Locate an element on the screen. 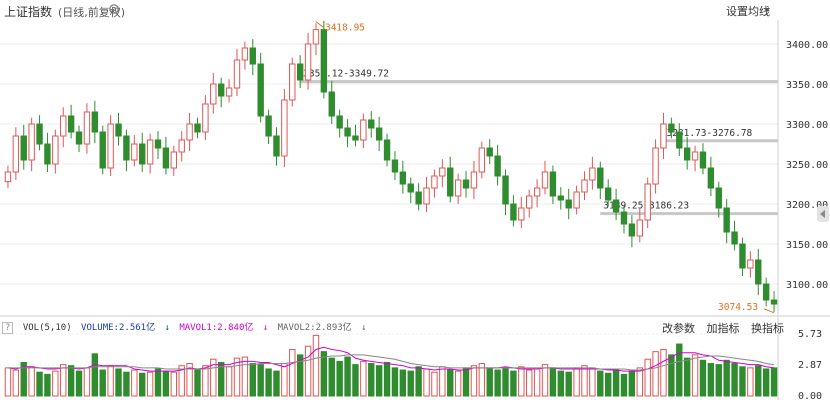  band-label: 3356.12-3349.72 is located at coordinates (346, 74).